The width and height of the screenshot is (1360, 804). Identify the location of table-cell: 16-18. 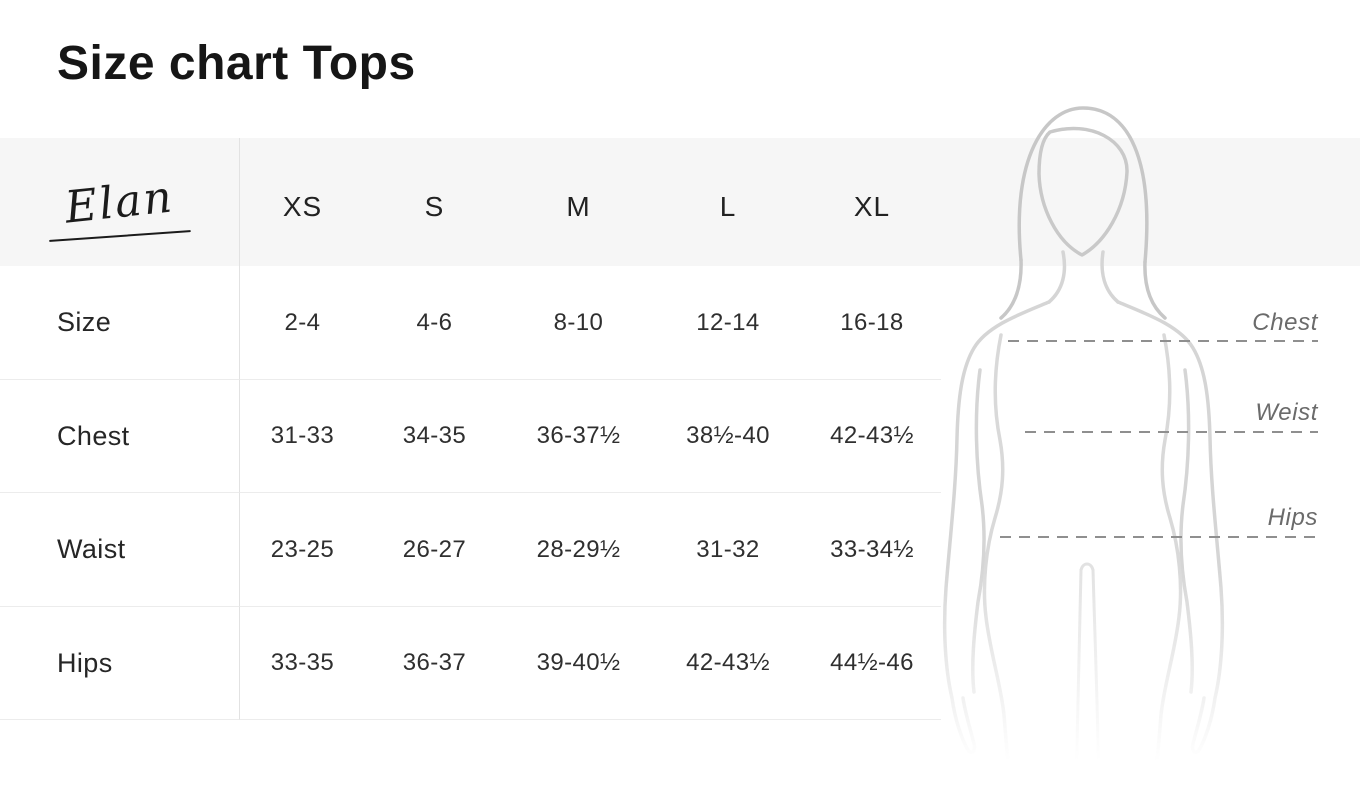
(872, 323).